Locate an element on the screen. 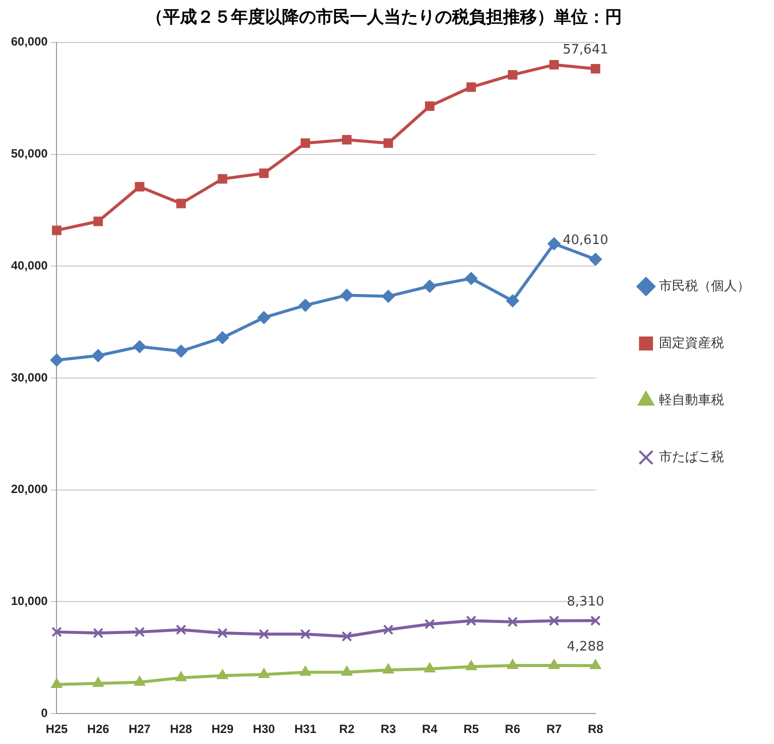  x-tick-label: R7 is located at coordinates (554, 729).